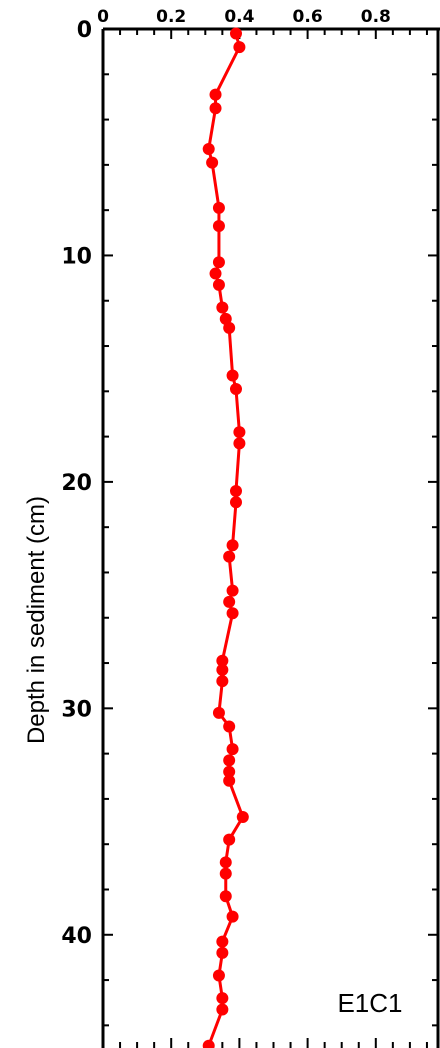 This screenshot has width=440, height=1048. I want to click on y-axis-title: Depth in sediment (cm), so click(36, 620).